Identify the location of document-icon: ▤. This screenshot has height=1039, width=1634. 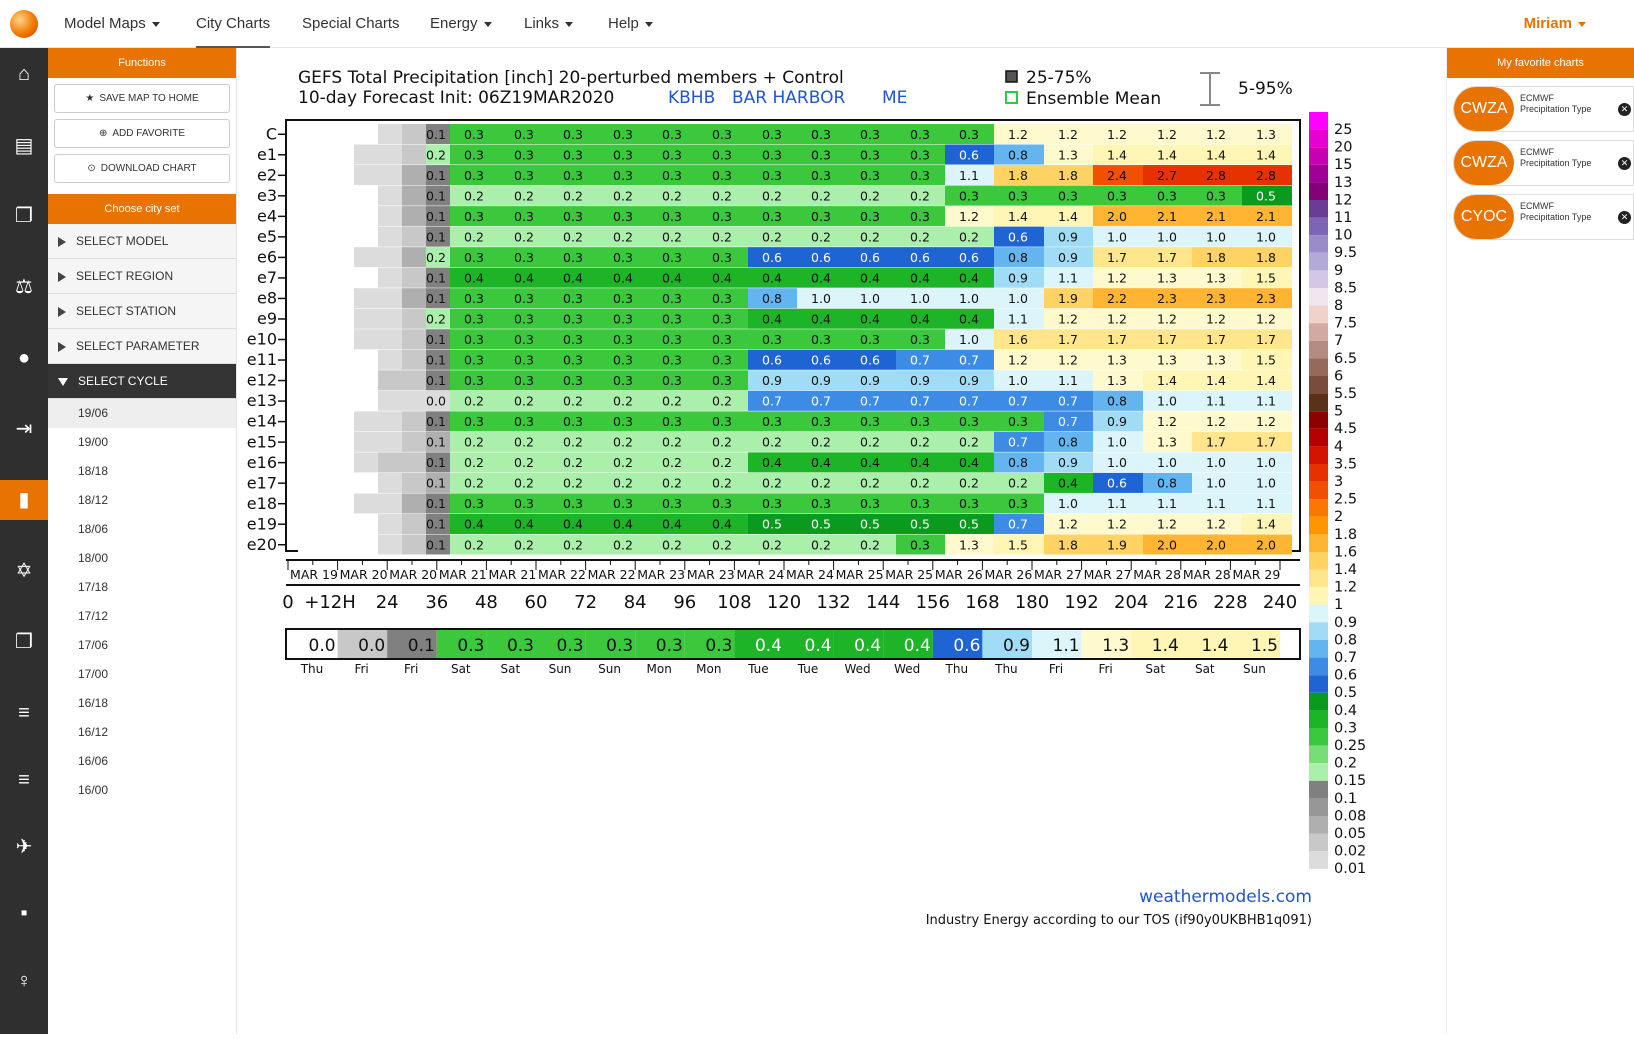
(24, 146).